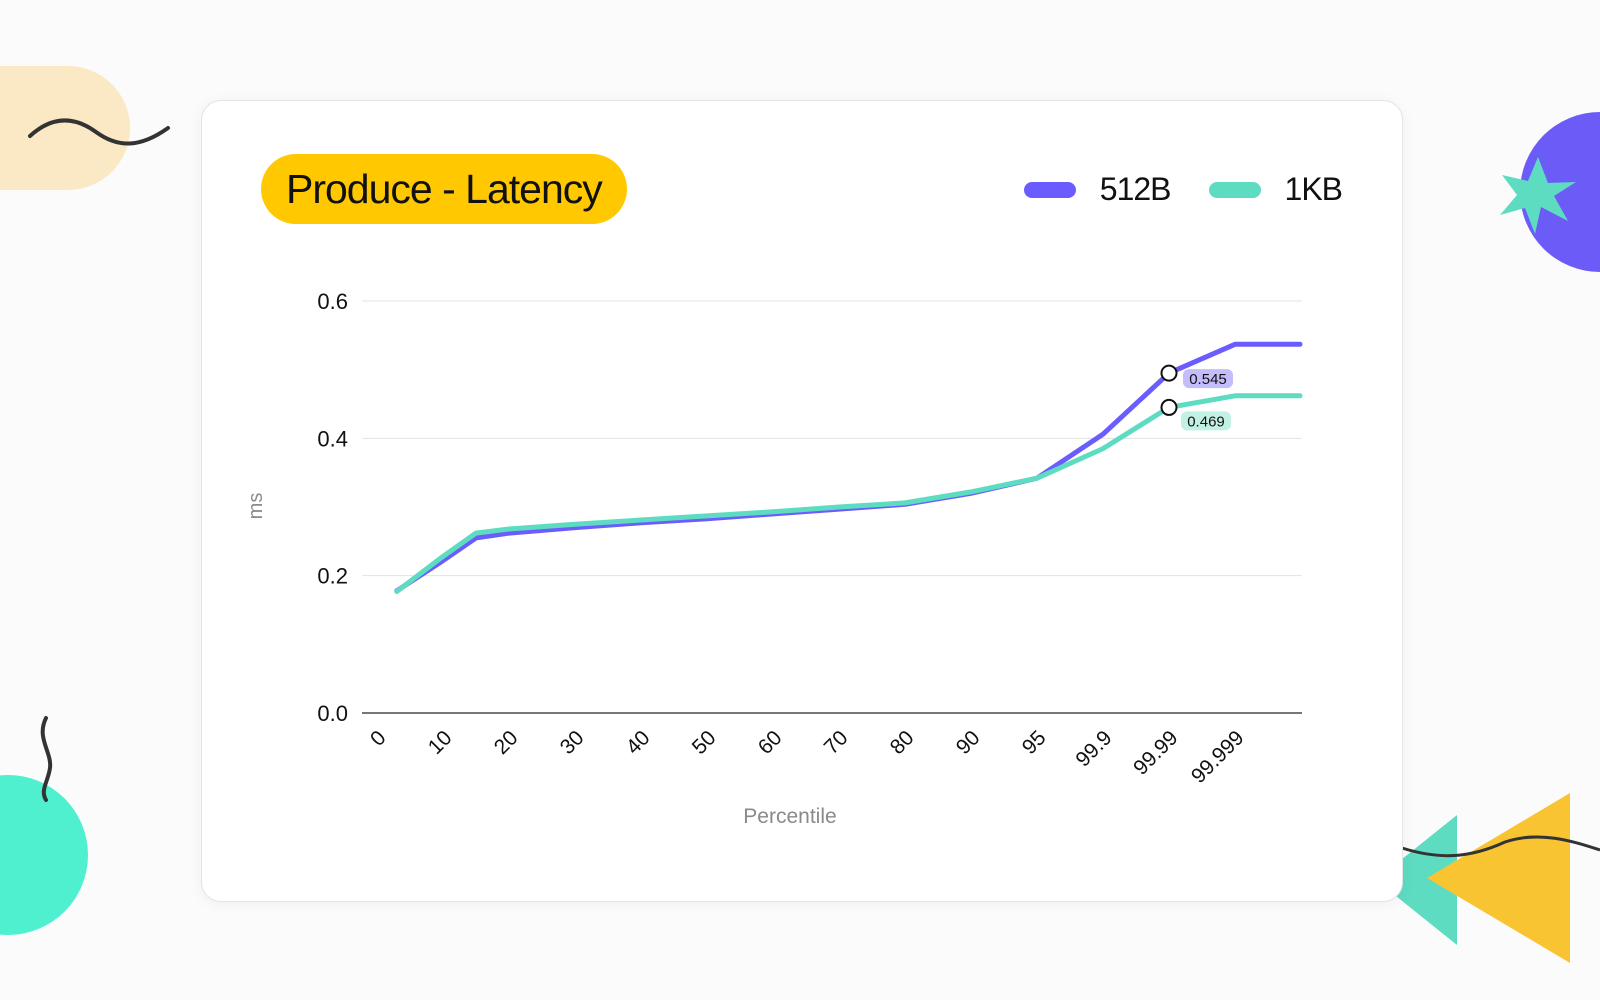 The image size is (1600, 1000). Describe the element at coordinates (332, 576) in the screenshot. I see `y-tick-label: 0.2` at that location.